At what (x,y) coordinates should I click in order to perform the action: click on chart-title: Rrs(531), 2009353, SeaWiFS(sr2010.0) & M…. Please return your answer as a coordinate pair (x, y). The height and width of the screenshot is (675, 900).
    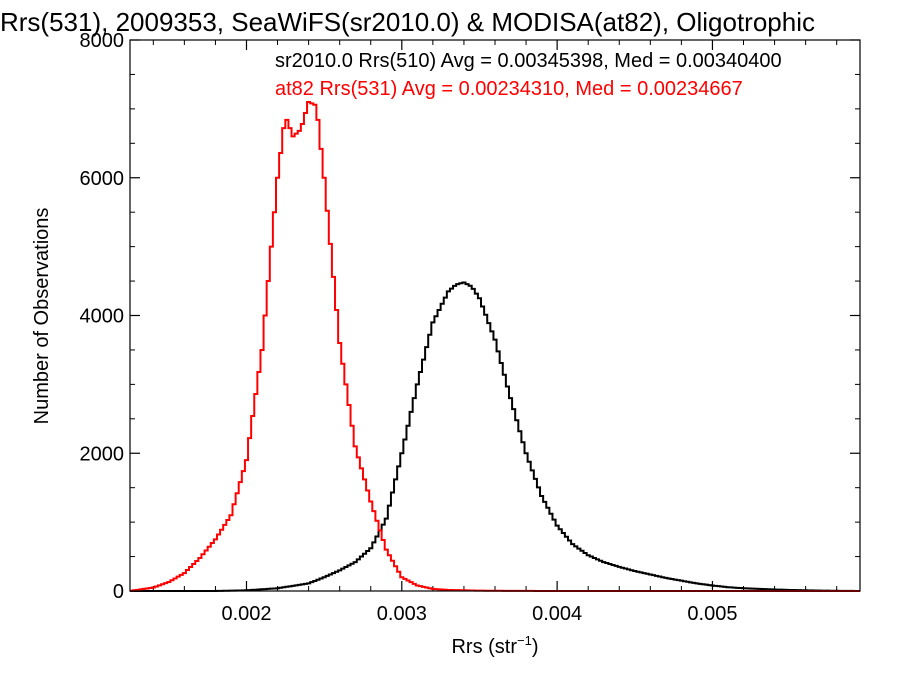
    Looking at the image, I should click on (407, 22).